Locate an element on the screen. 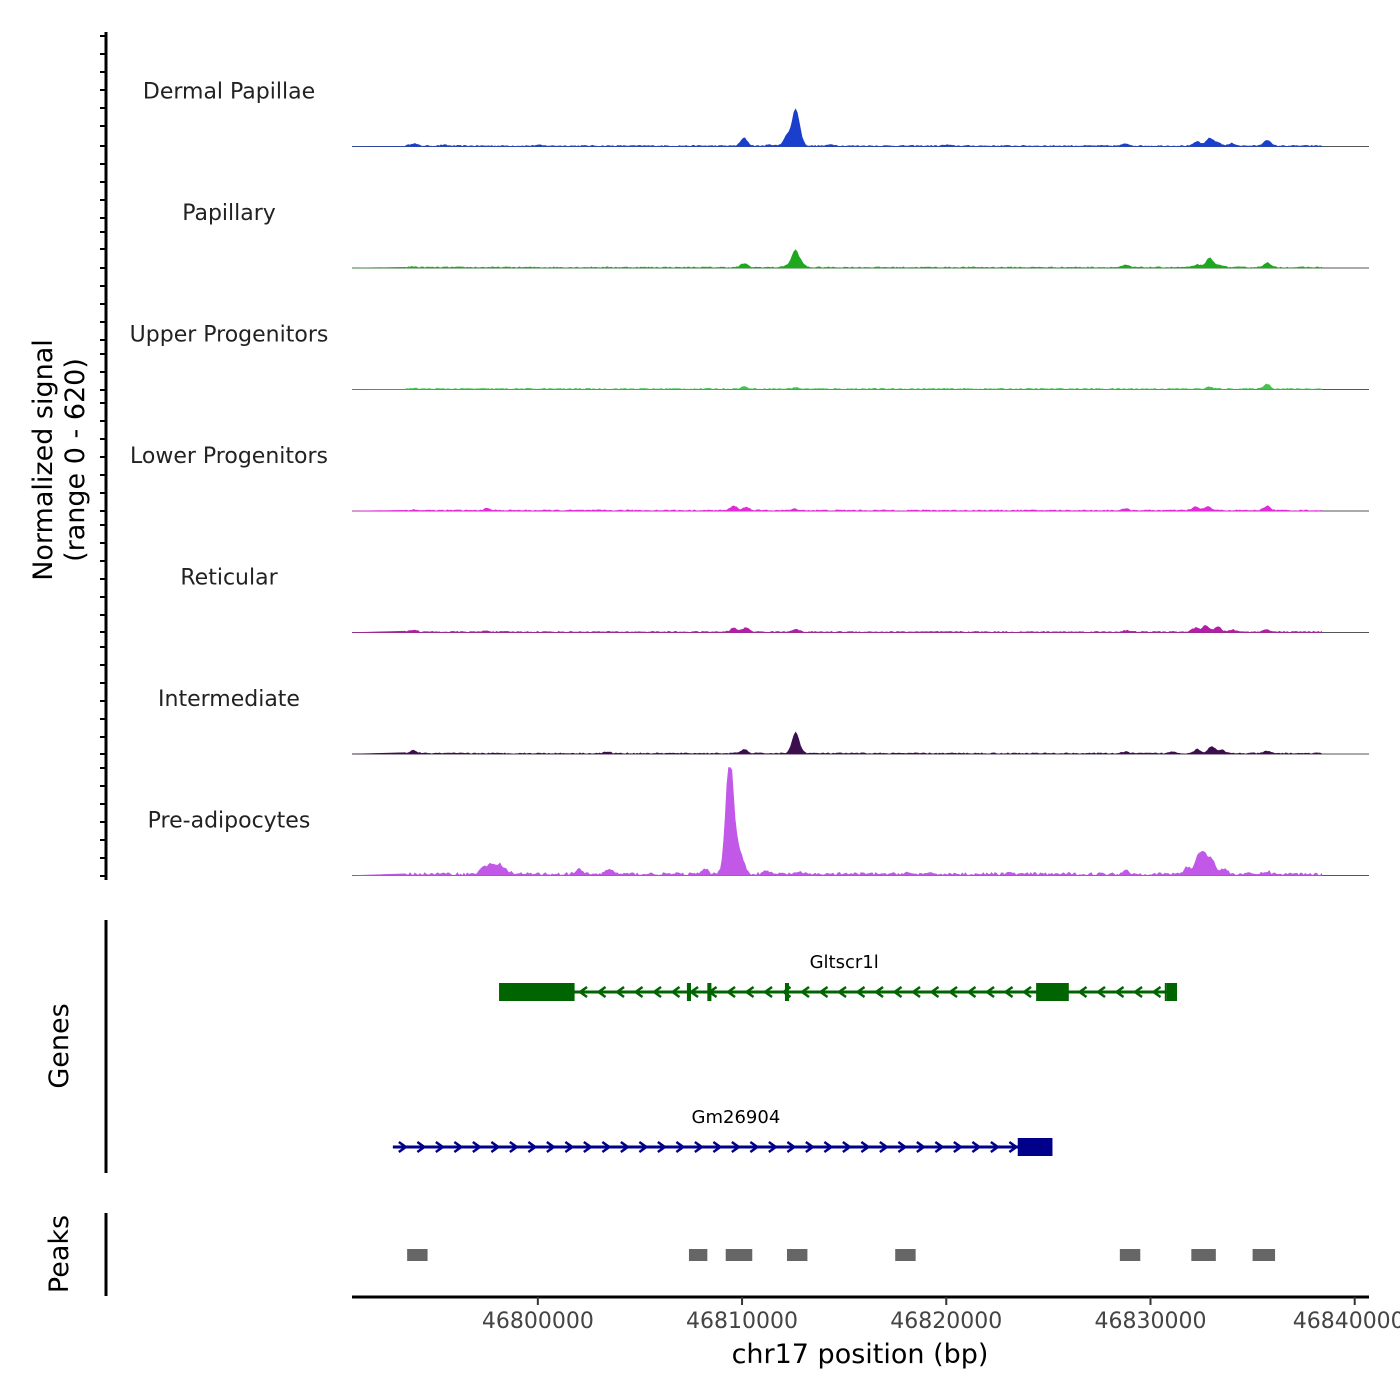 The width and height of the screenshot is (1400, 1400). track-5: Intermediate is located at coordinates (763, 721).